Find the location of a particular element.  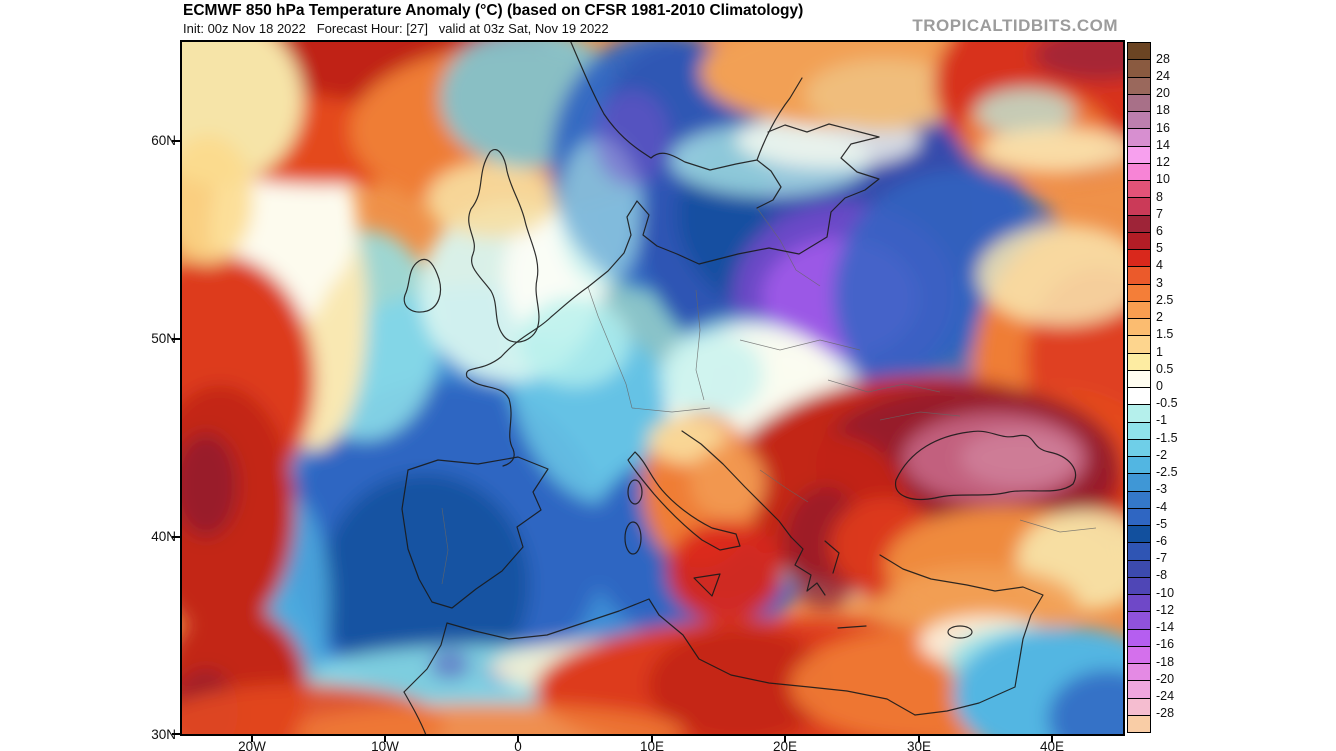

colorbar-tick-label: 5 is located at coordinates (1159, 248).